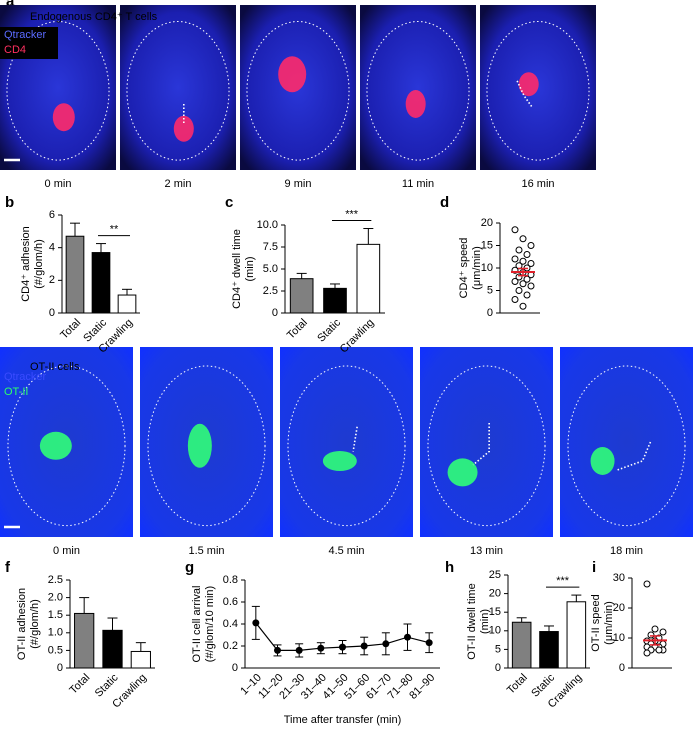  Describe the element at coordinates (8, 567) in the screenshot. I see `panel-label: f` at that location.